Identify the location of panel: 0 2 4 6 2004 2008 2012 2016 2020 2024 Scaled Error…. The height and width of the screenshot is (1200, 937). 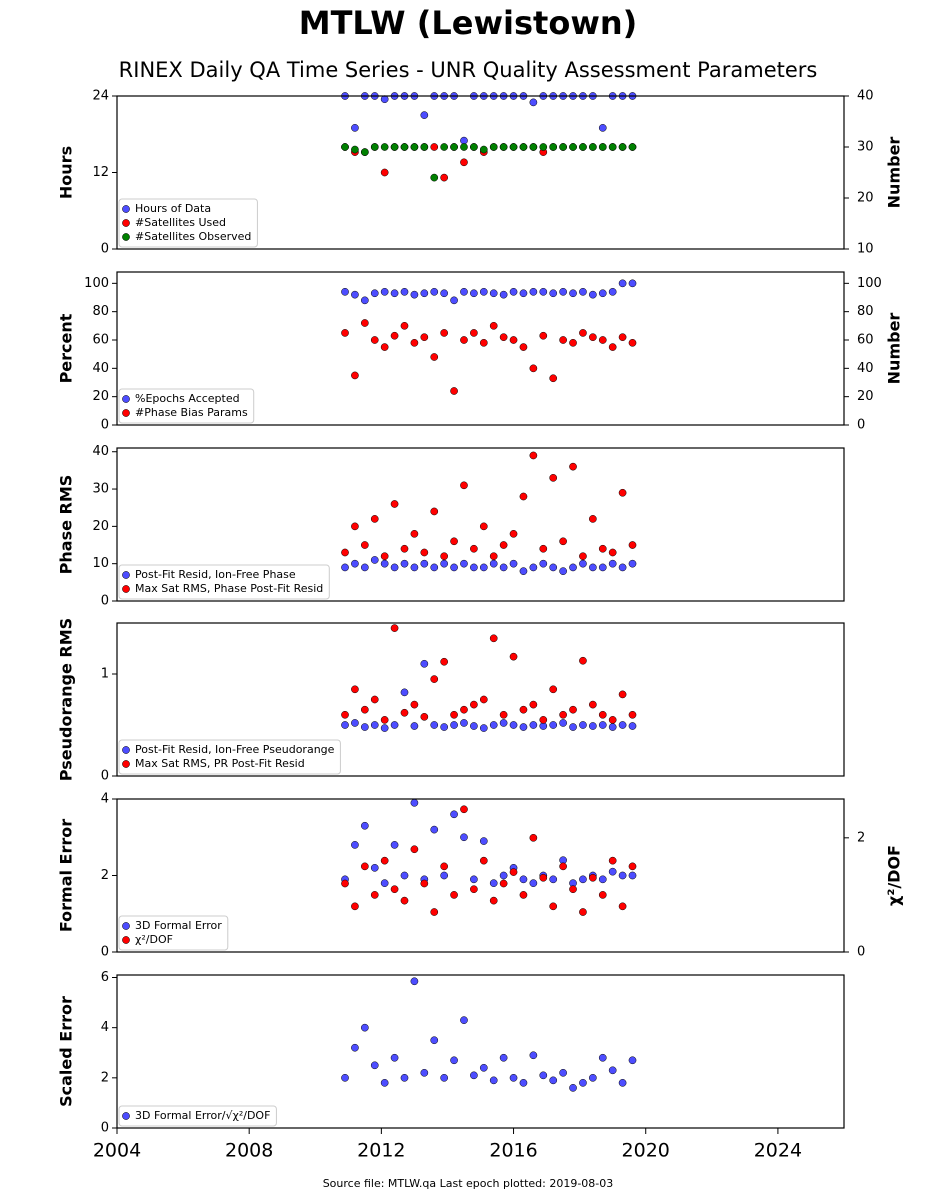
(451, 1066).